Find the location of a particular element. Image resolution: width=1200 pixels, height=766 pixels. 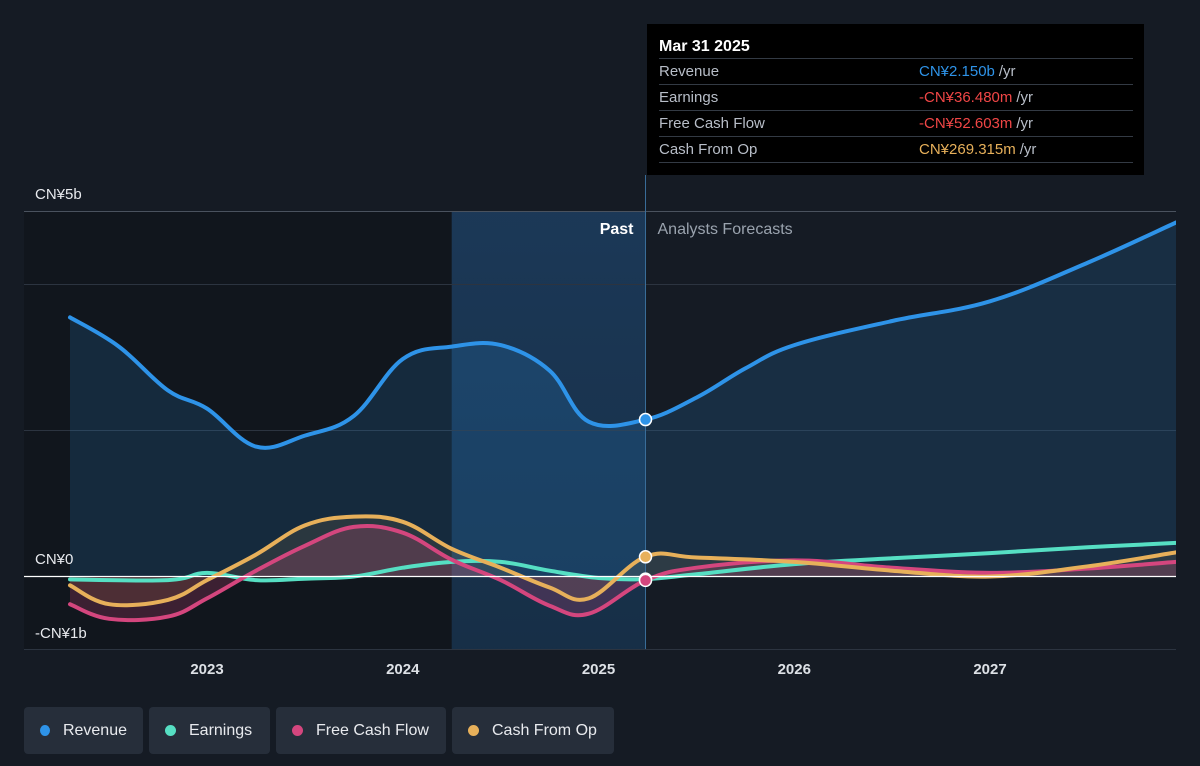

legend-label: Earnings is located at coordinates (221, 730).